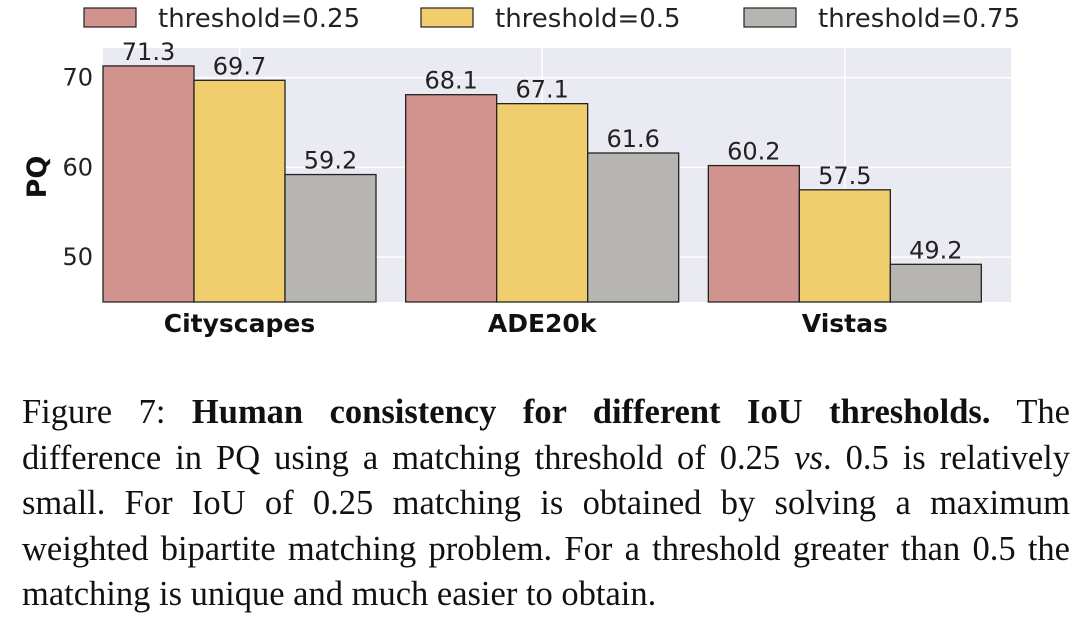 This screenshot has height=636, width=1090. I want to click on bar-value-label: 71.3, so click(148, 52).